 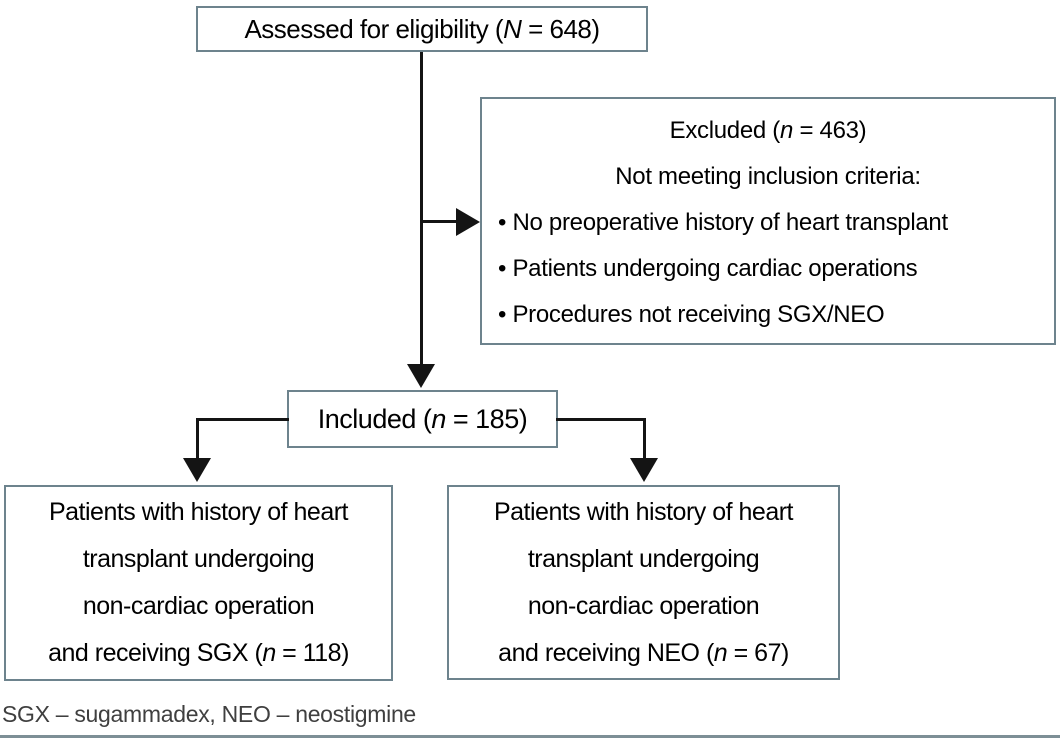 I want to click on connector-main-vertical, so click(x=421, y=208).